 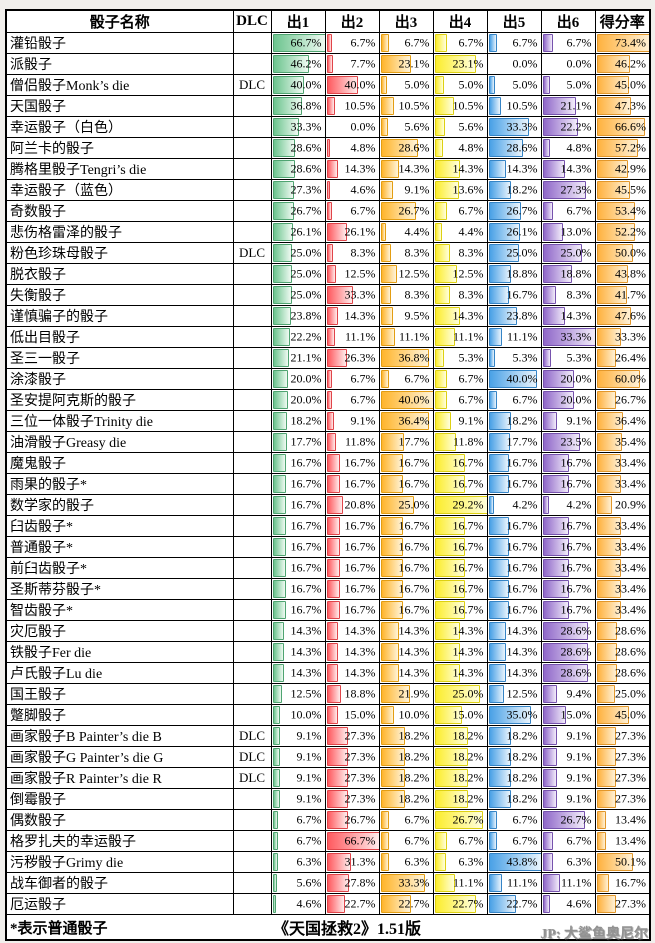 What do you see at coordinates (406, 694) in the screenshot?
I see `roll-3-cell: 21.9%` at bounding box center [406, 694].